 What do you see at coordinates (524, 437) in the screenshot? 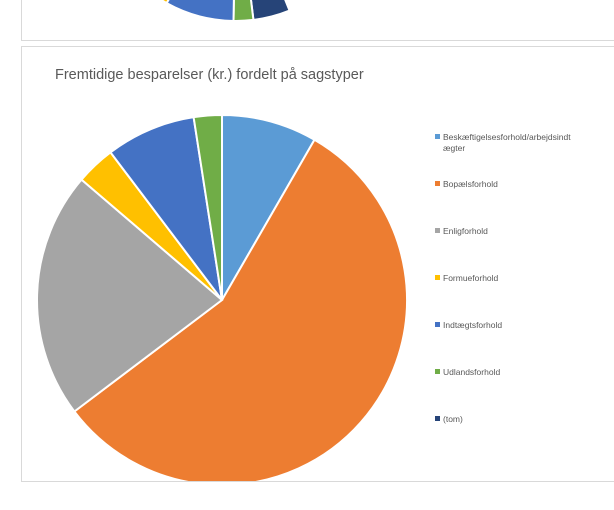
I see `legend-item: (tom)` at bounding box center [524, 437].